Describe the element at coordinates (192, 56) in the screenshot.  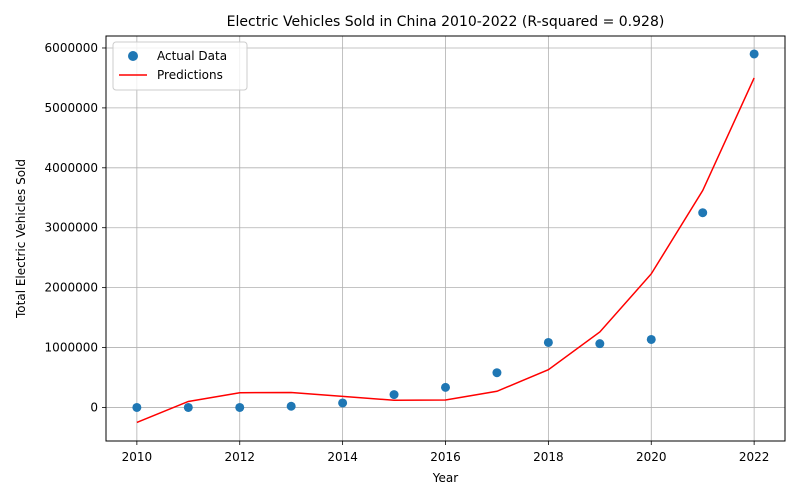
I see `legend-label-actual: Actual Data` at that location.